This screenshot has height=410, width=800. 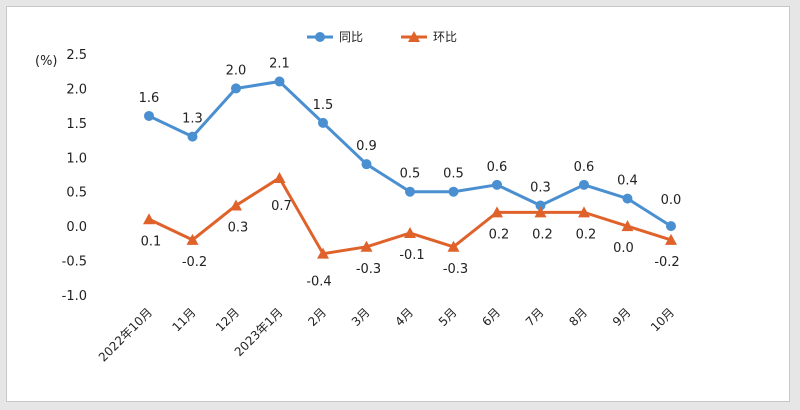 I want to click on y-tick-label: 2.0, so click(x=76, y=89).